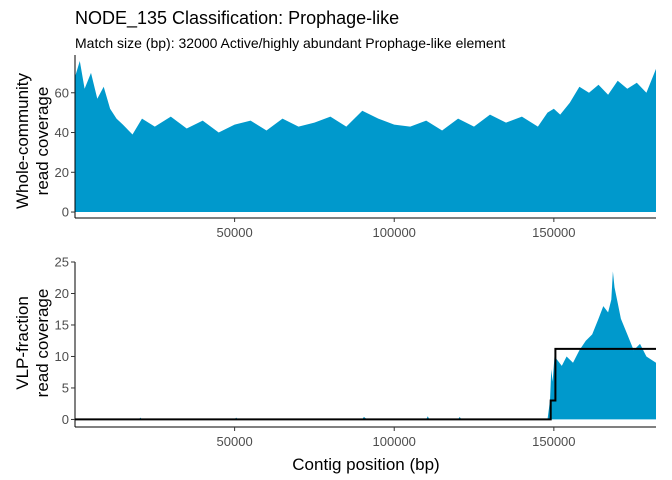  Describe the element at coordinates (62, 132) in the screenshot. I see `y-tick-label: 40` at that location.